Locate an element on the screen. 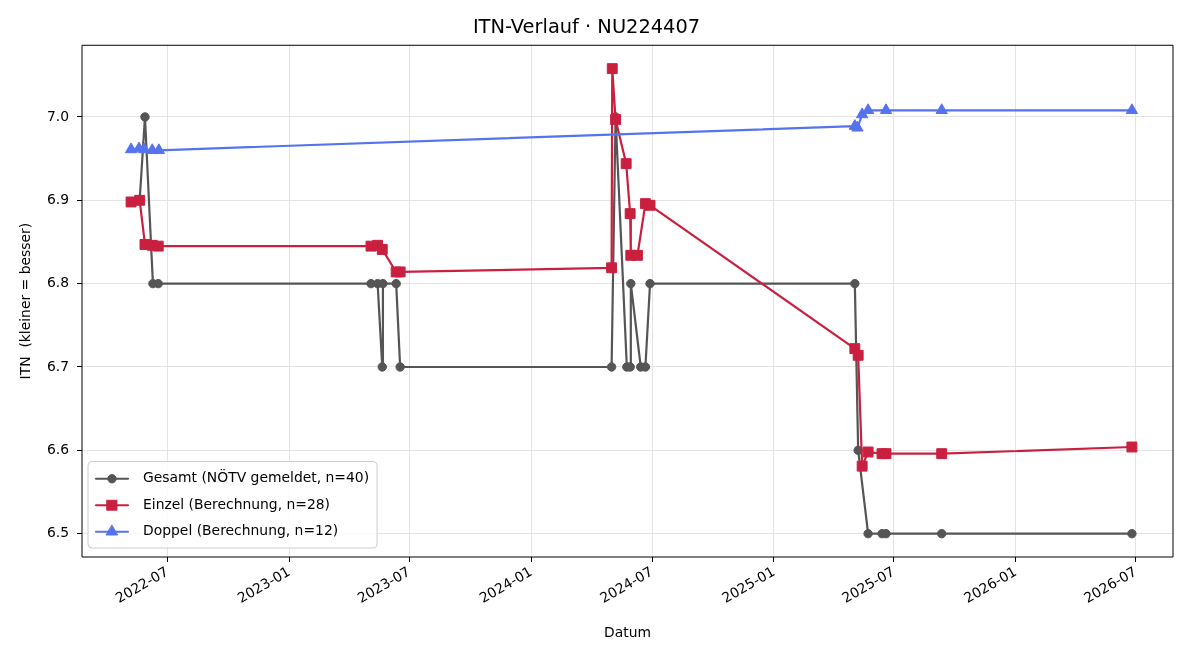 Image resolution: width=1200 pixels, height=660 pixels. y-tick-label: 6.7 is located at coordinates (57, 365).